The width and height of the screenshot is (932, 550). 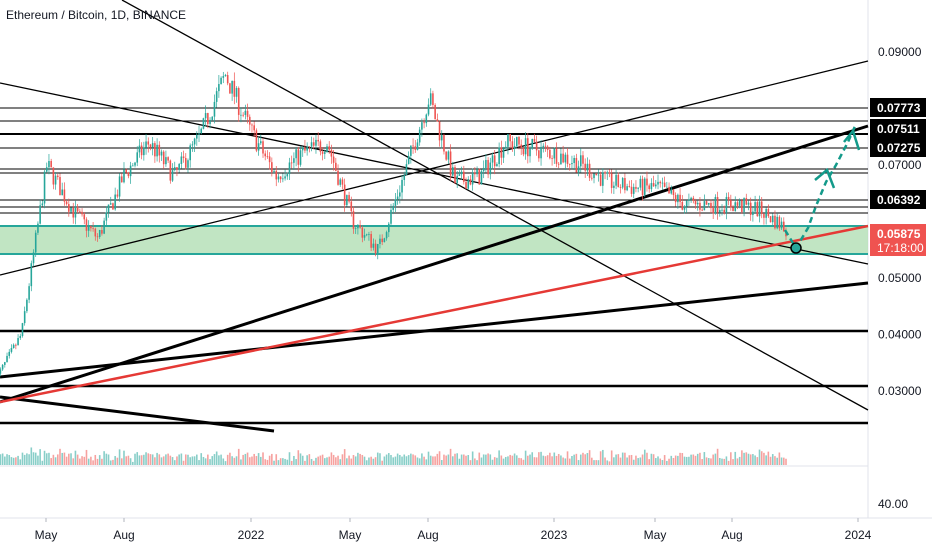 What do you see at coordinates (898, 240) in the screenshot?
I see `current-price-tag` at bounding box center [898, 240].